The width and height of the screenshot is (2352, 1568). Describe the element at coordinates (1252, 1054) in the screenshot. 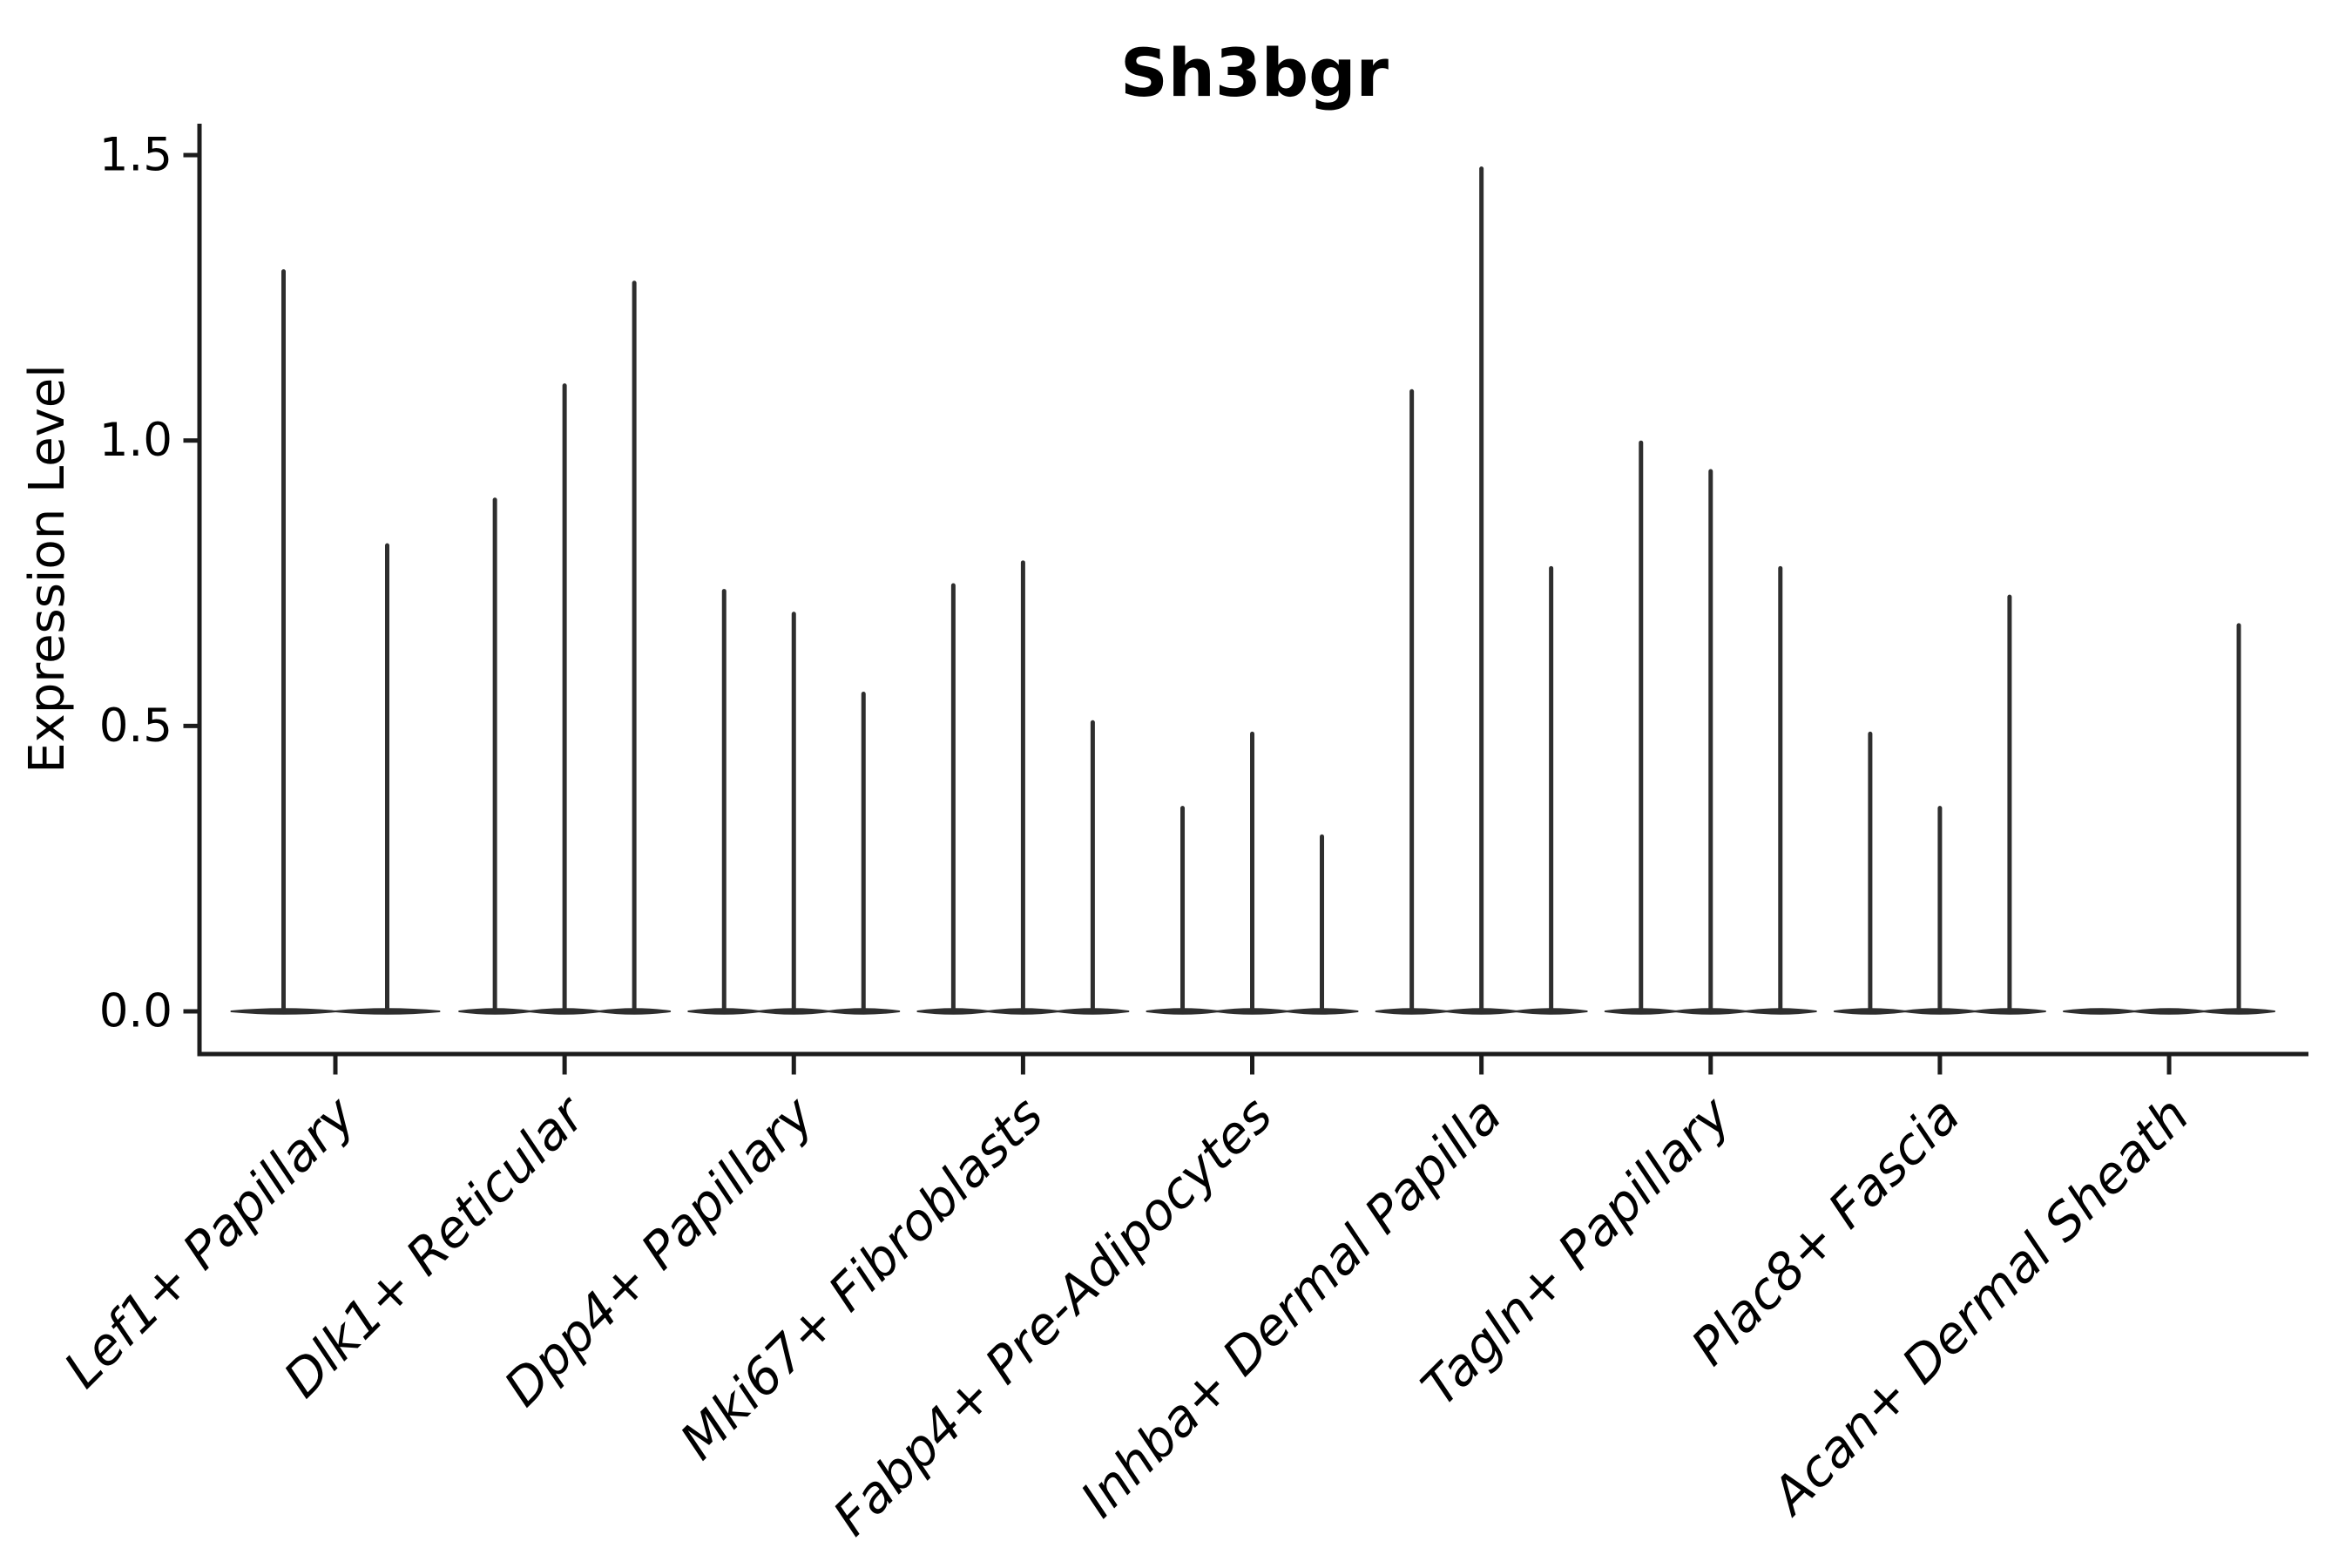

I see `x-axis-spine` at that location.